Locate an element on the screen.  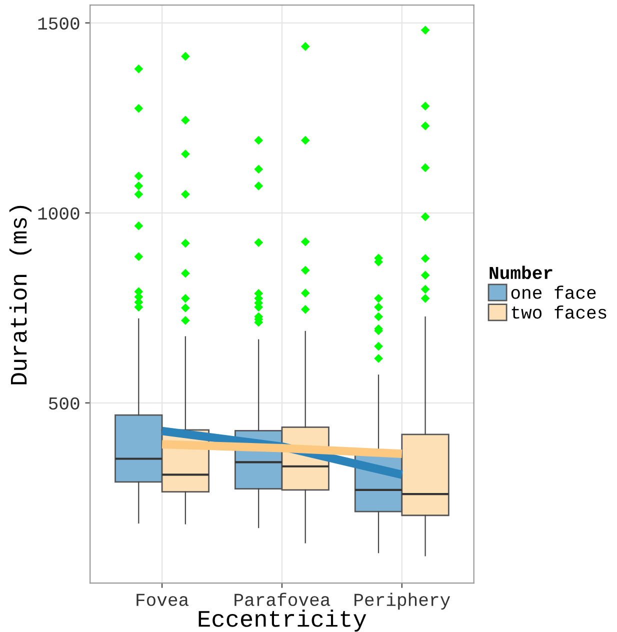
y-tick-label: 1000 is located at coordinates (59, 213).